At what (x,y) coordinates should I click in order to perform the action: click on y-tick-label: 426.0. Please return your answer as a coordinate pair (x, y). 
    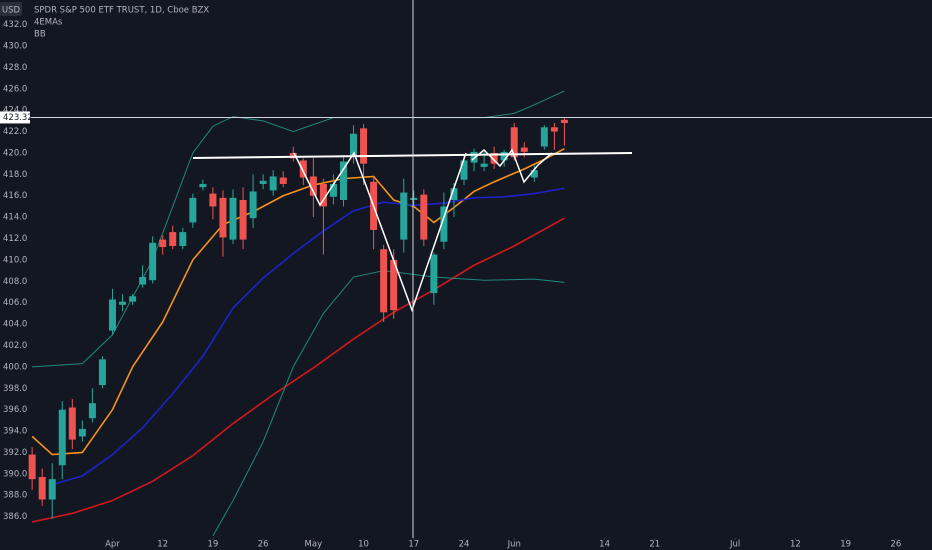
    Looking at the image, I should click on (15, 89).